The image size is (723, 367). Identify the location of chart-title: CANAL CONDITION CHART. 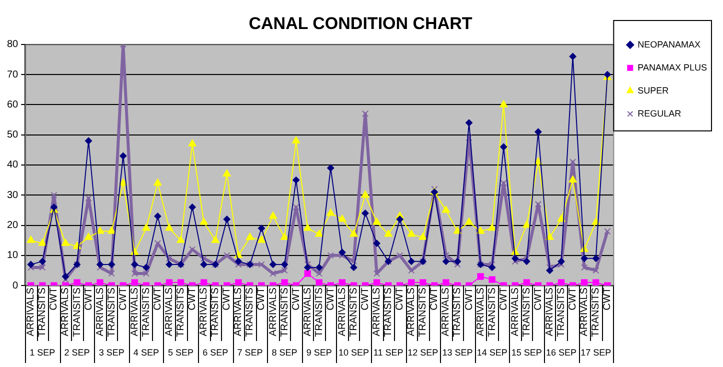
(360, 23).